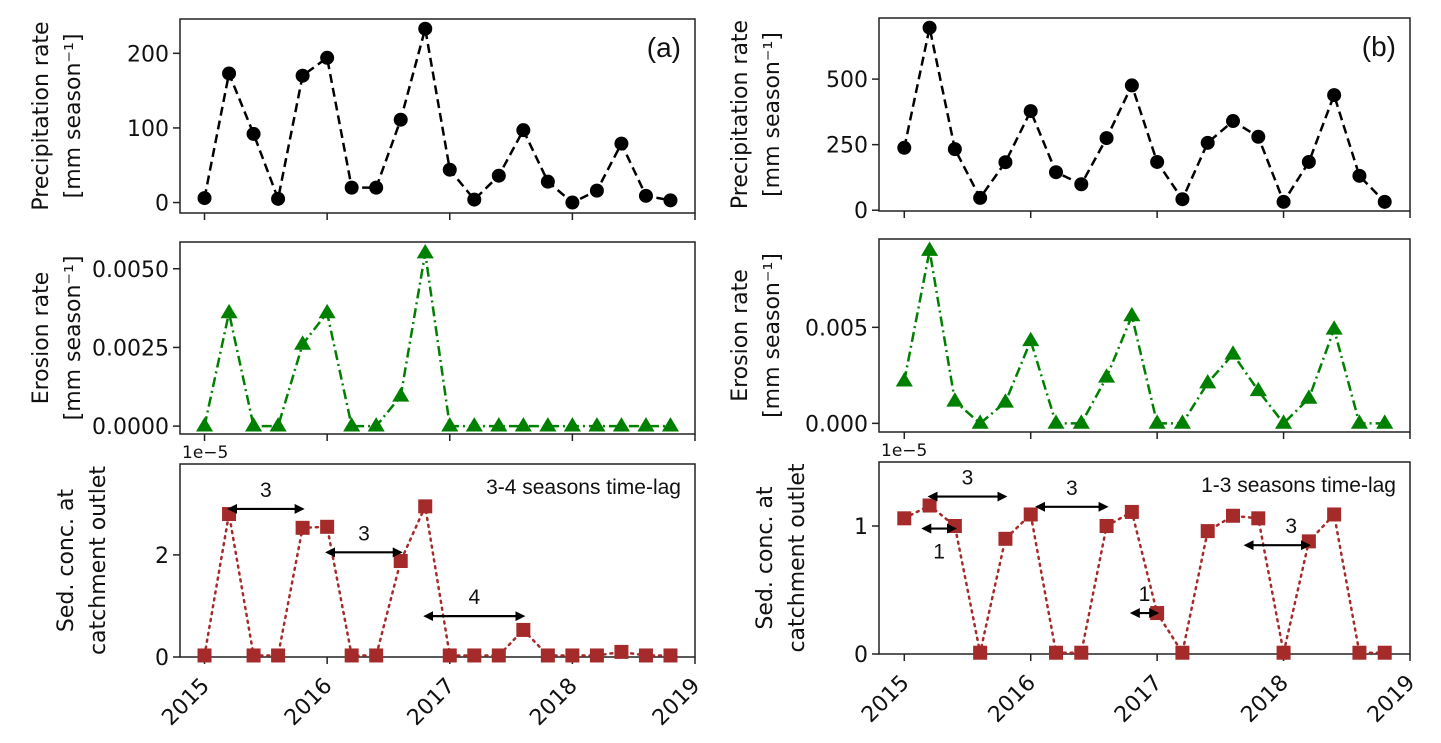  What do you see at coordinates (98, 560) in the screenshot?
I see `y-axis-label: catchment outlet` at bounding box center [98, 560].